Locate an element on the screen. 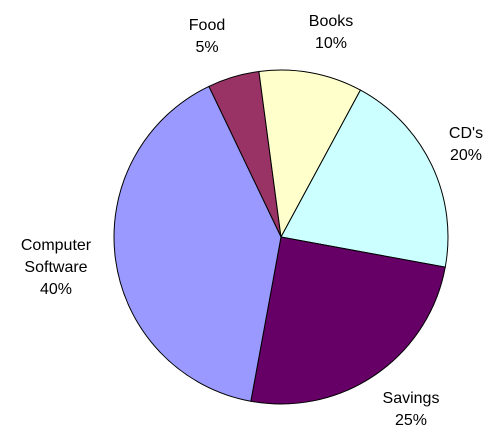 Image resolution: width=492 pixels, height=436 pixels. category-label: Savings is located at coordinates (411, 398).